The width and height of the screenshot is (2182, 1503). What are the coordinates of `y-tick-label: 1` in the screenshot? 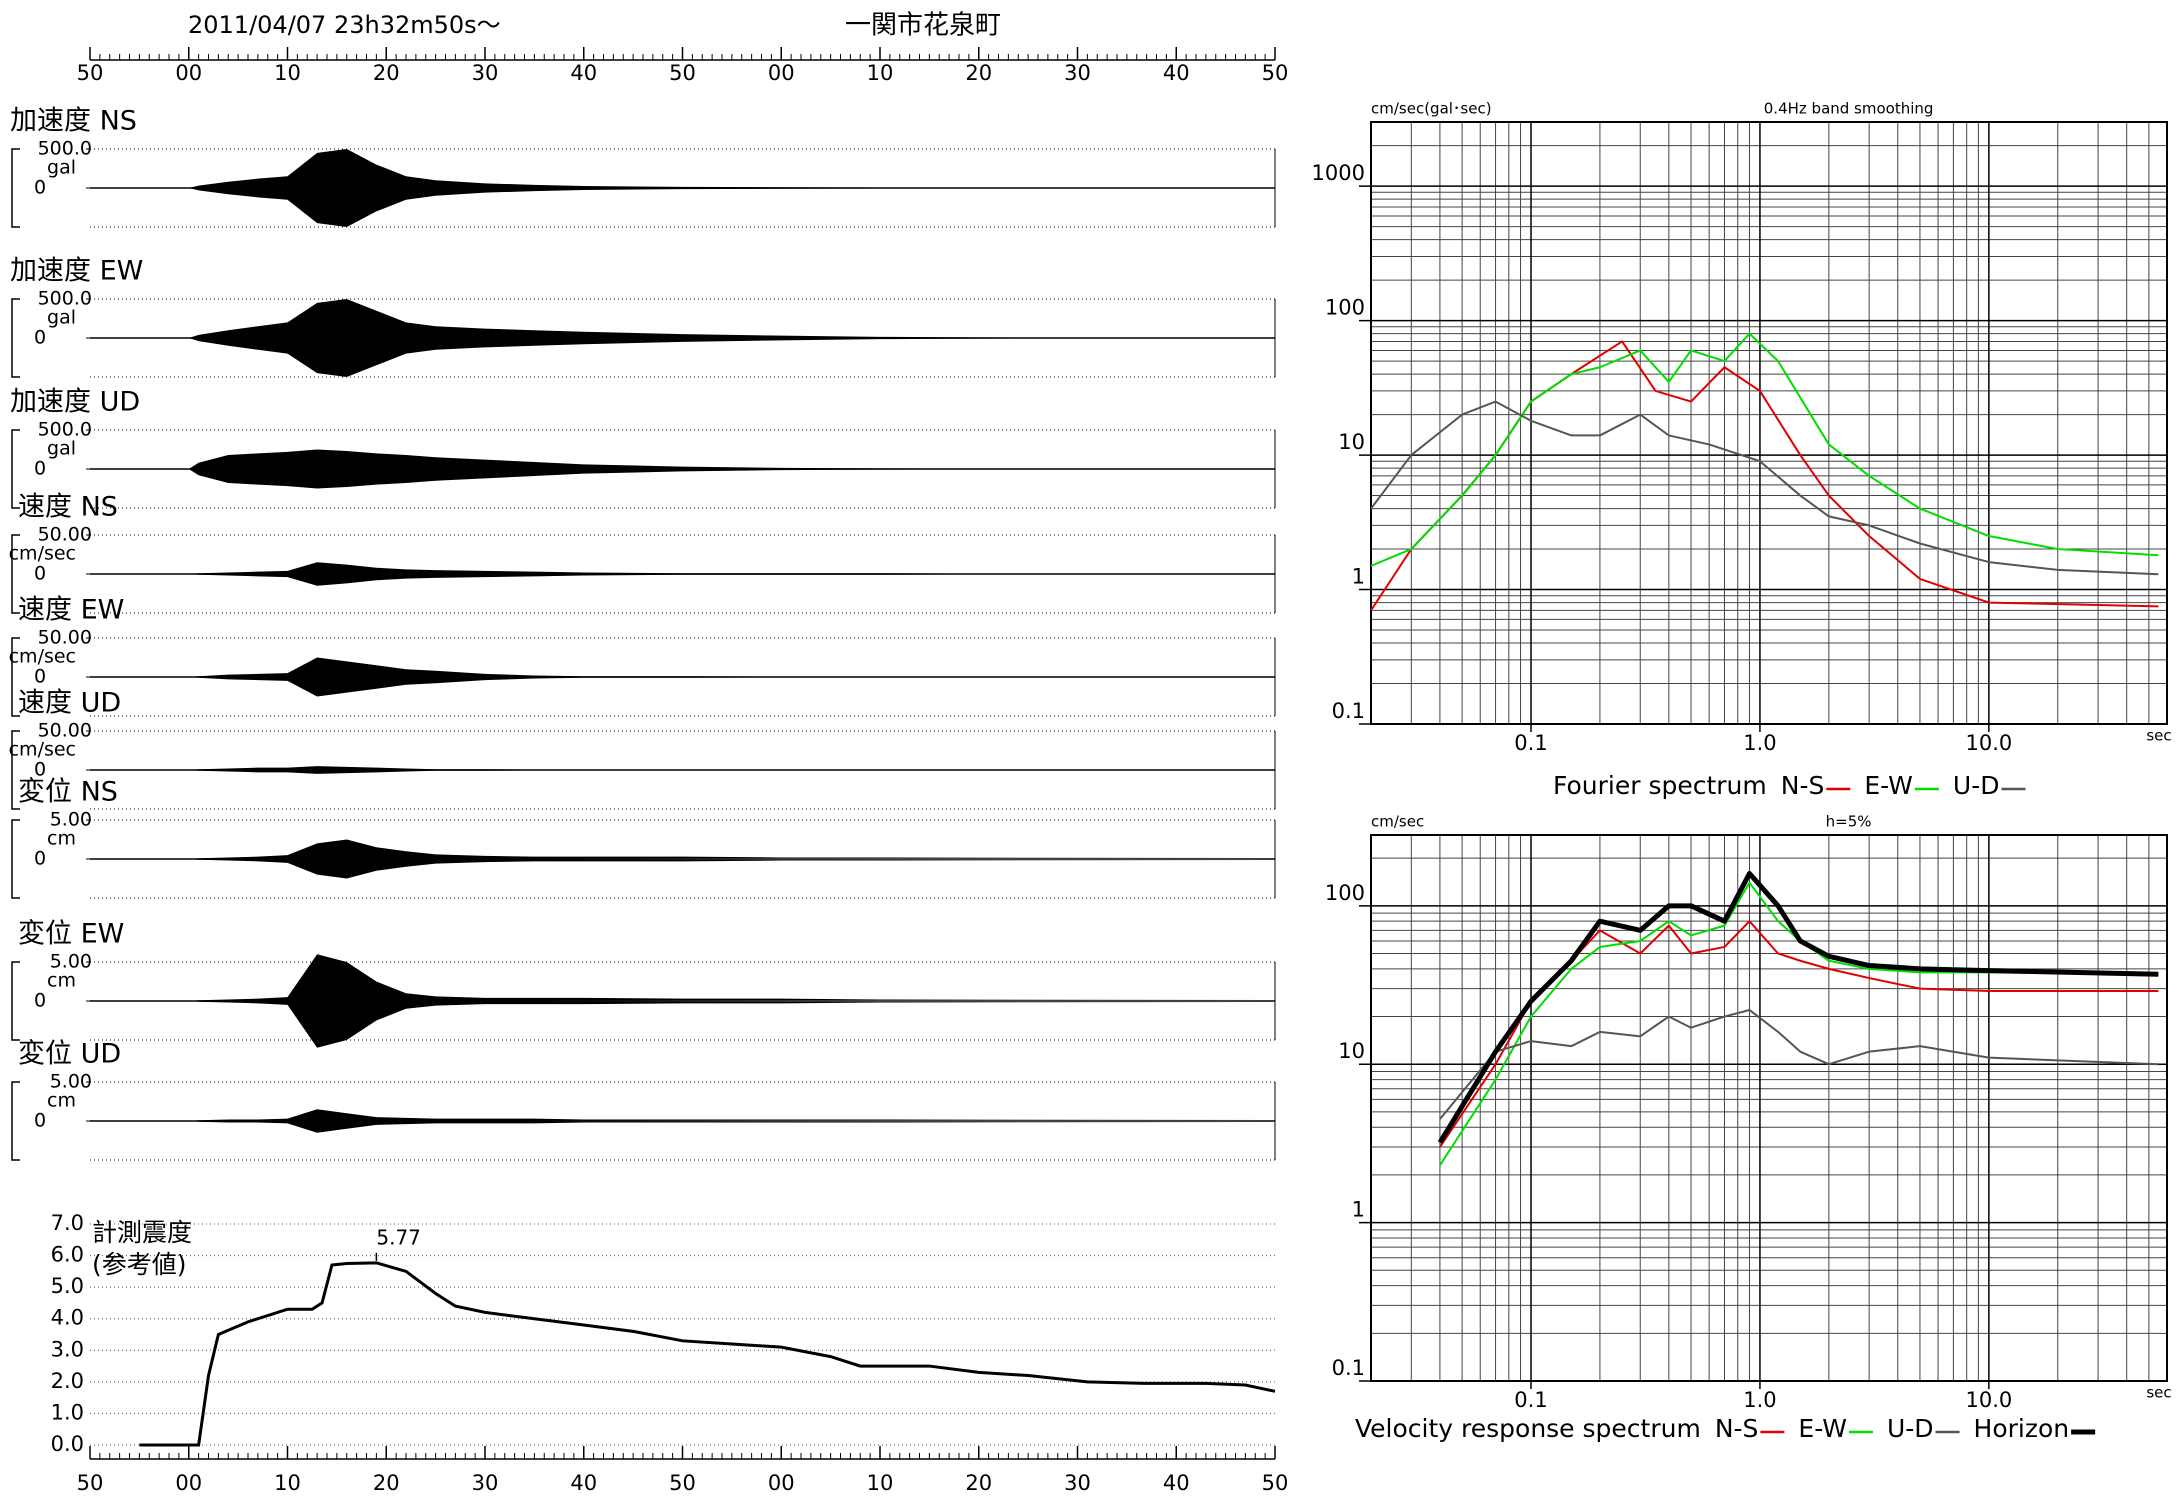 It's located at (1358, 577).